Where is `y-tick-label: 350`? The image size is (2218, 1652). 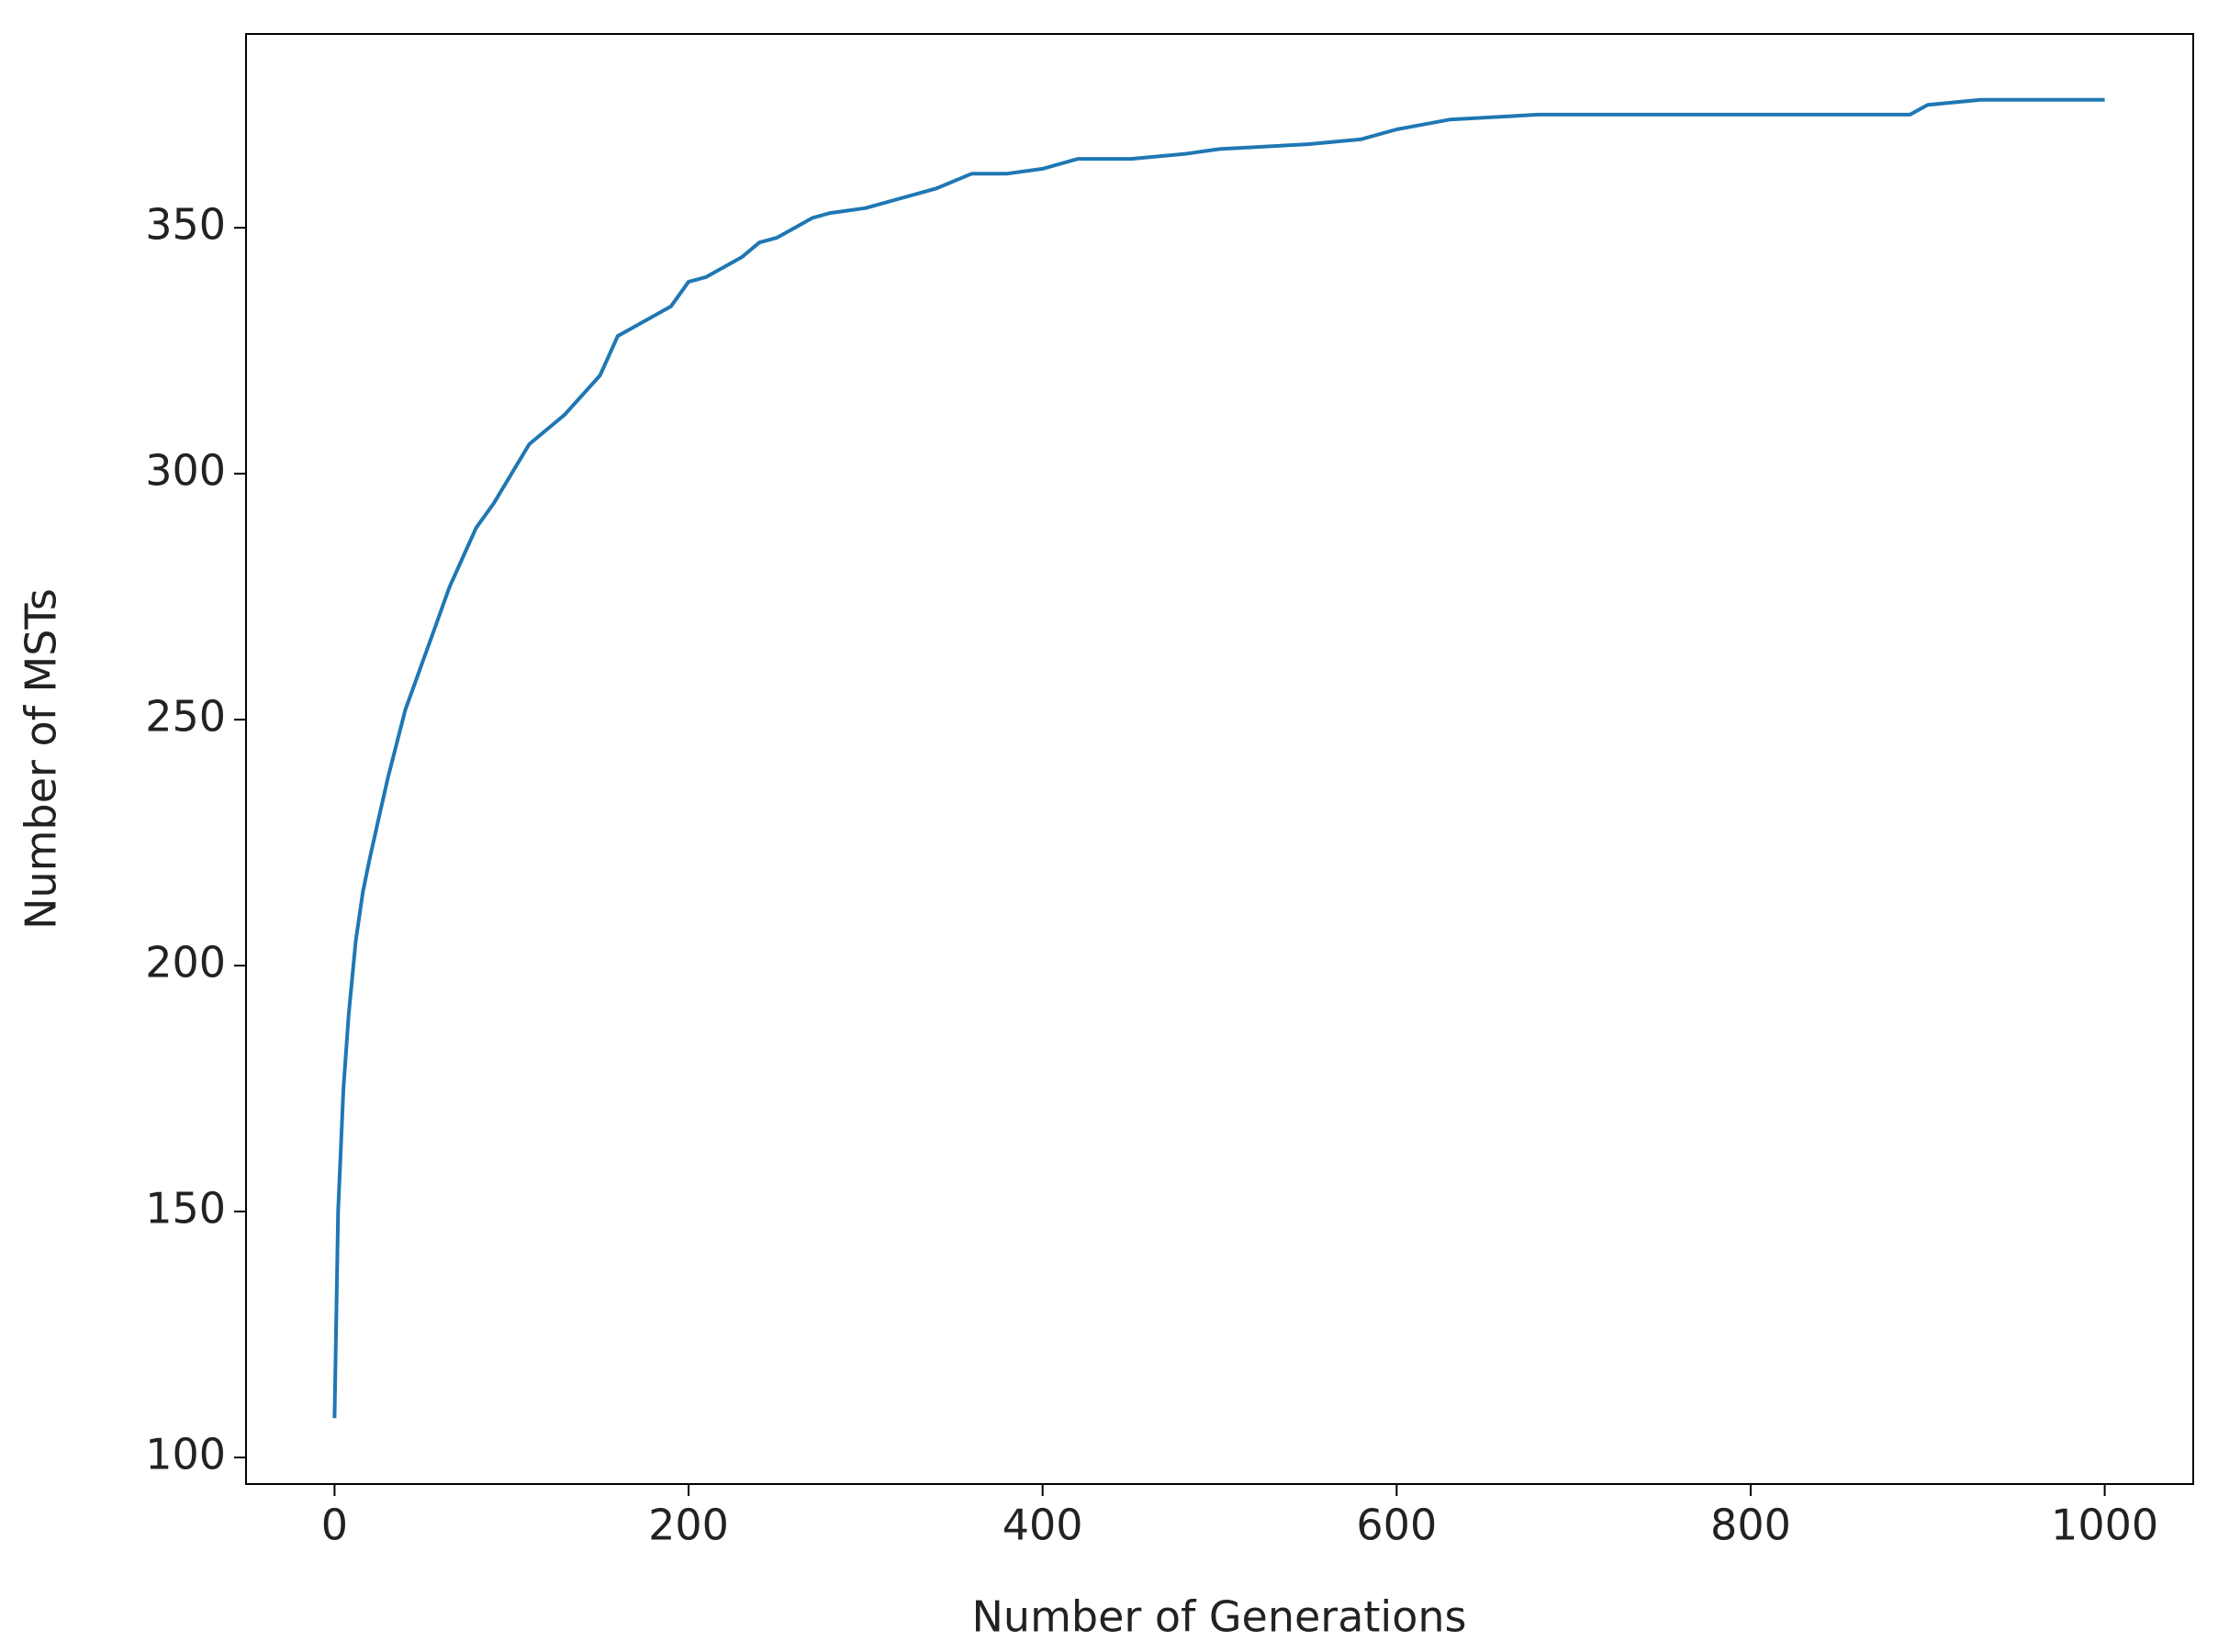
y-tick-label: 350 is located at coordinates (185, 225).